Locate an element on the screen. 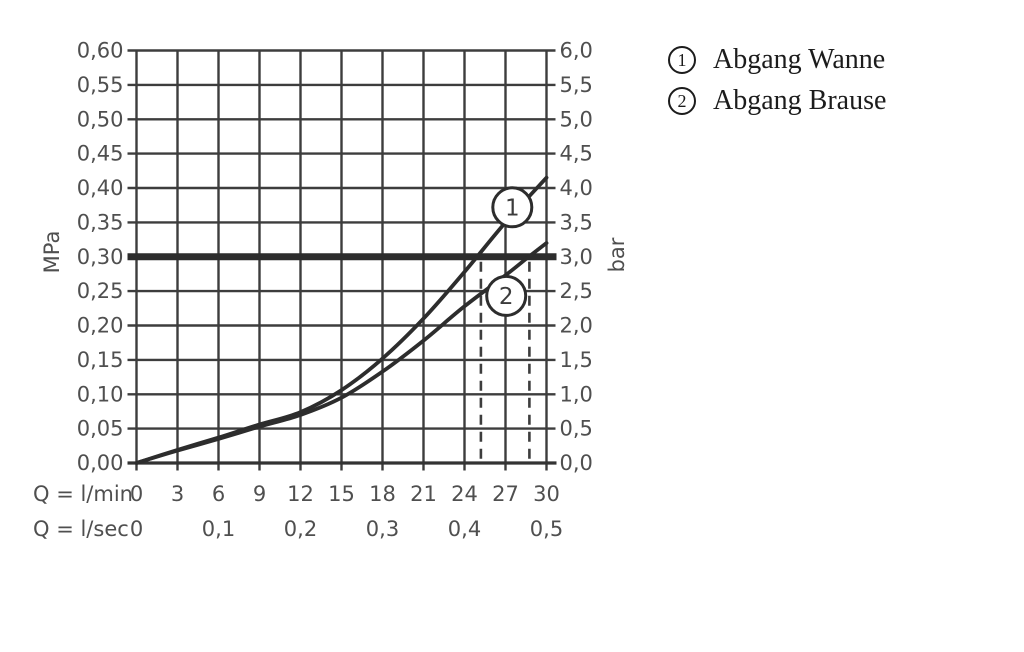 This screenshot has width=1024, height=652. legend-item-wanne: 1 Abgang Wanne is located at coordinates (777, 59).